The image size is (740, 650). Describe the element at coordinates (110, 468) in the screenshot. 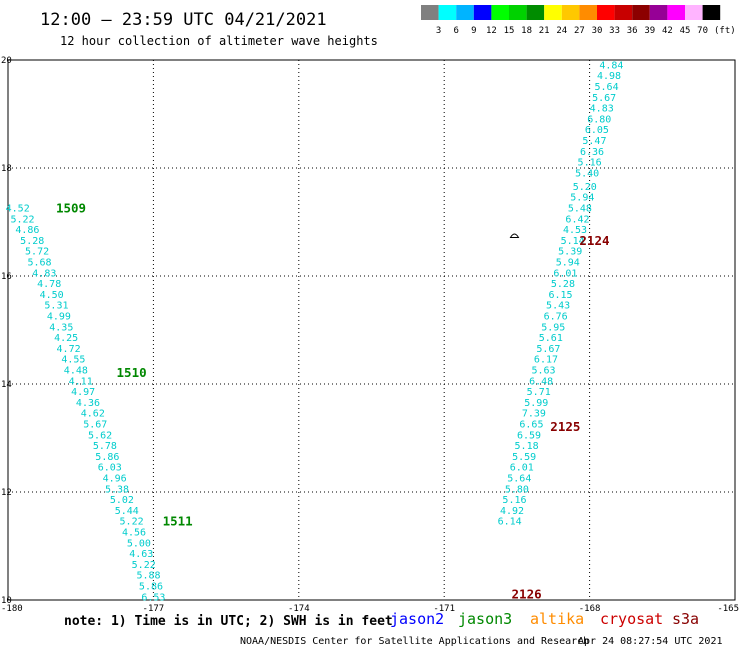

I see `swh-value-jason3: 6.03` at that location.